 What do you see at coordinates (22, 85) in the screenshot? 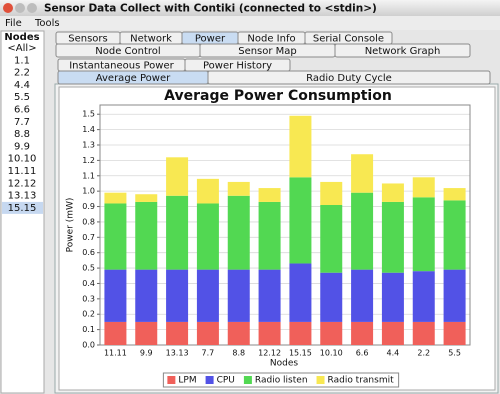
I see `node-item: 4.4` at bounding box center [22, 85].